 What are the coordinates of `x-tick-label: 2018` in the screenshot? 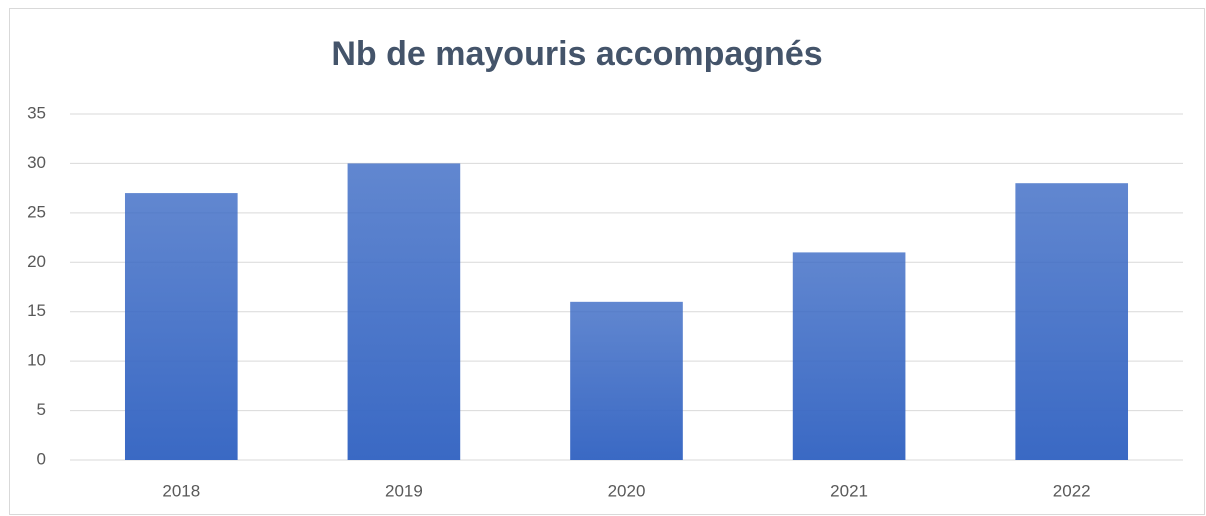 It's located at (181, 490).